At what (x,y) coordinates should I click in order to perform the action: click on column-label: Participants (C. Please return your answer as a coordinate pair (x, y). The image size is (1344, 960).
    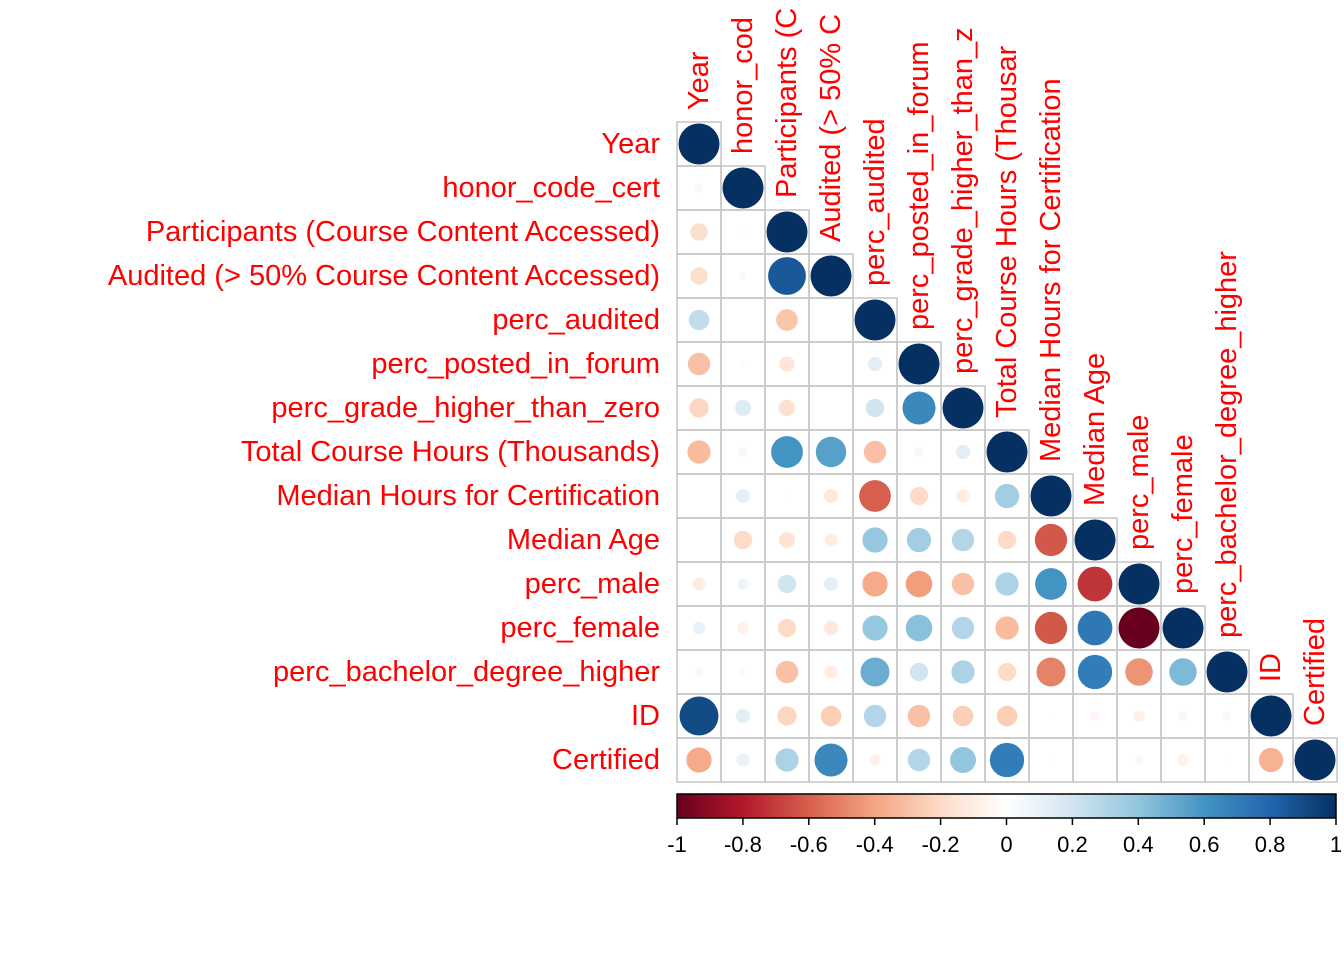
    Looking at the image, I should click on (787, 103).